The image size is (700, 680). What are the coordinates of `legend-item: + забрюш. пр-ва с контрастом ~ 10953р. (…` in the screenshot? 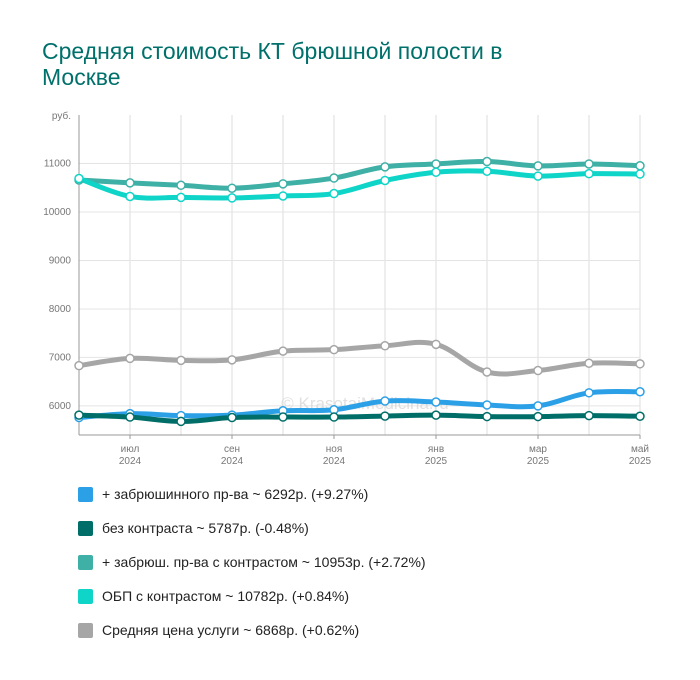 It's located at (252, 562).